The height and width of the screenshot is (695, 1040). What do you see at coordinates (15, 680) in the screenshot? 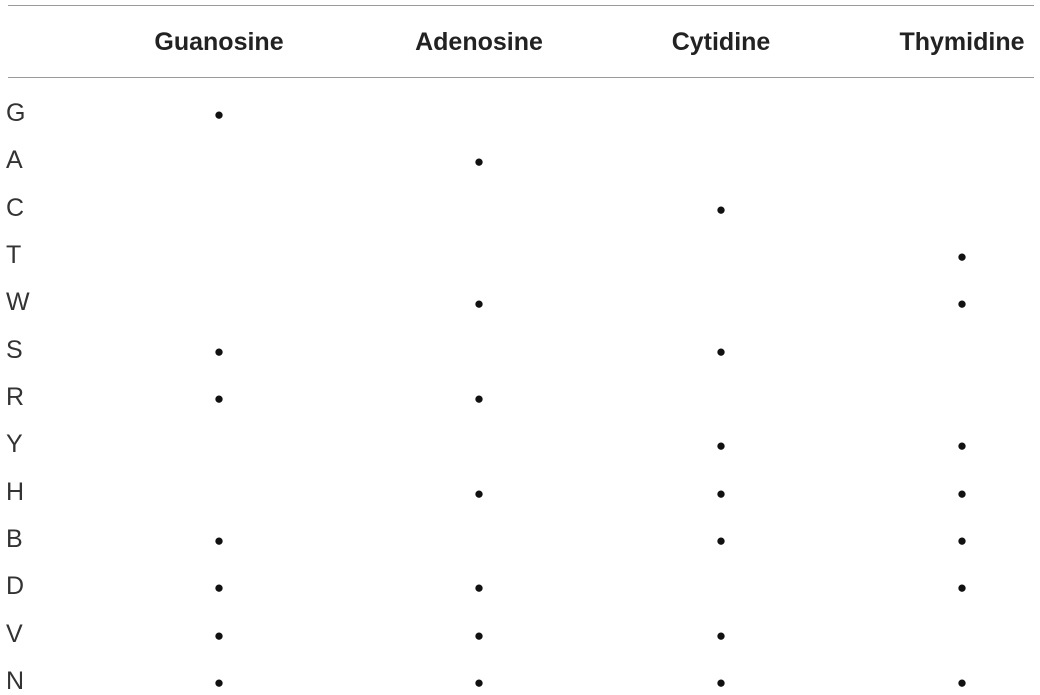
I see `row-label: N` at bounding box center [15, 680].